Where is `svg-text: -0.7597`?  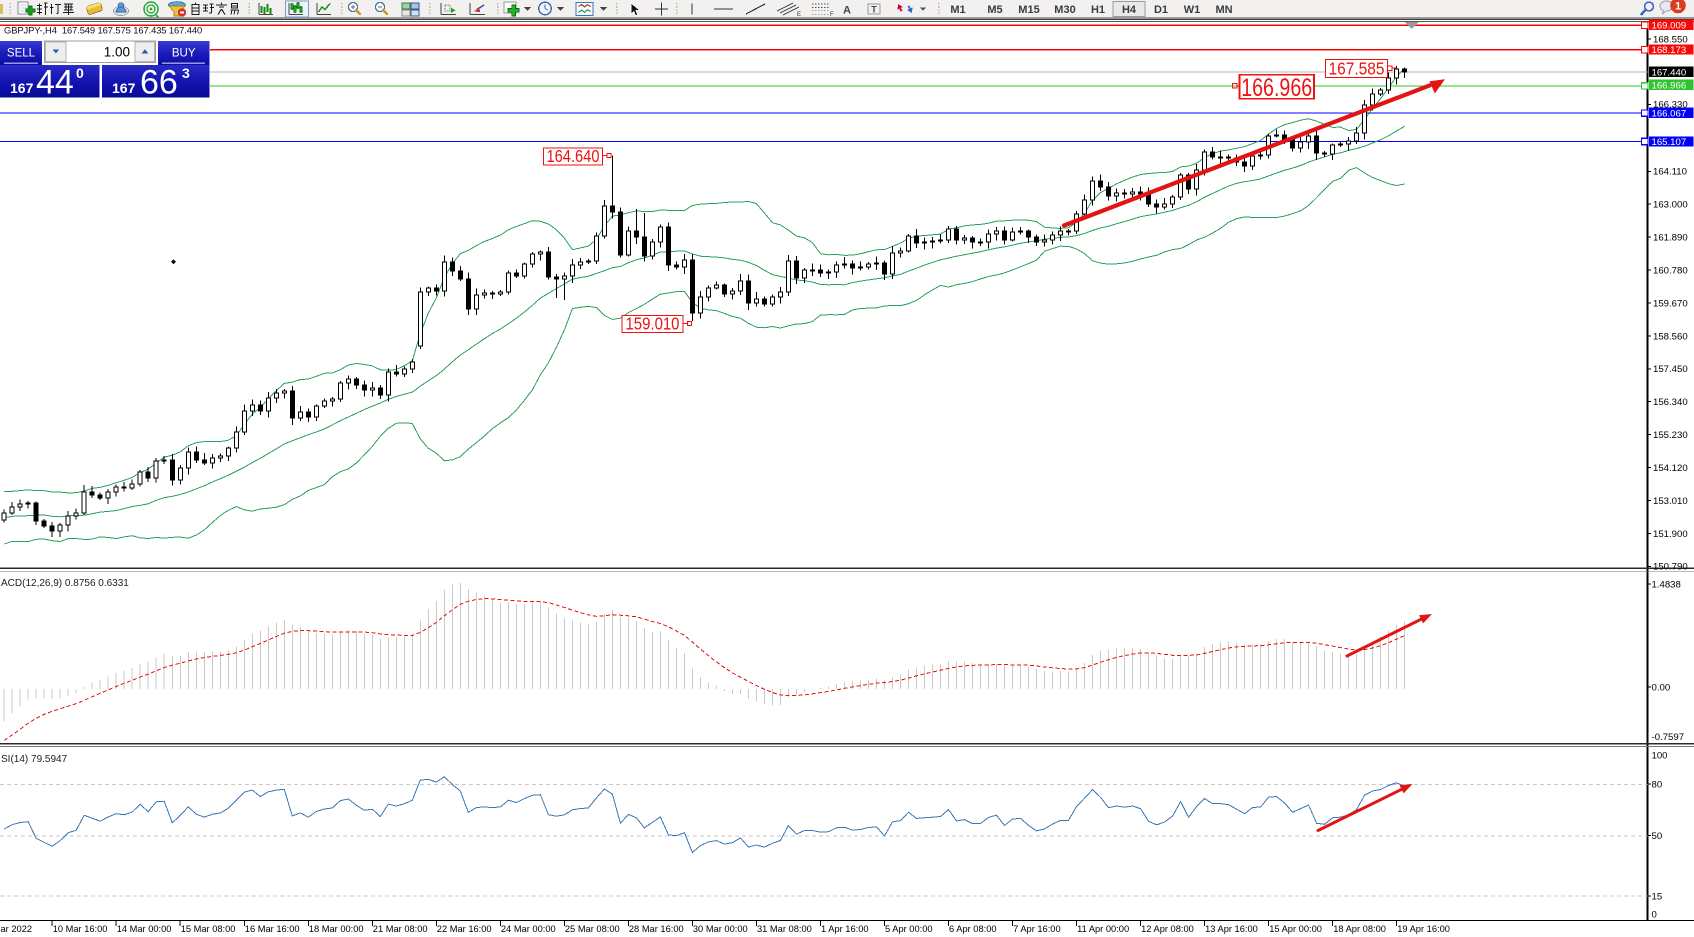 svg-text: -0.7597 is located at coordinates (1668, 737).